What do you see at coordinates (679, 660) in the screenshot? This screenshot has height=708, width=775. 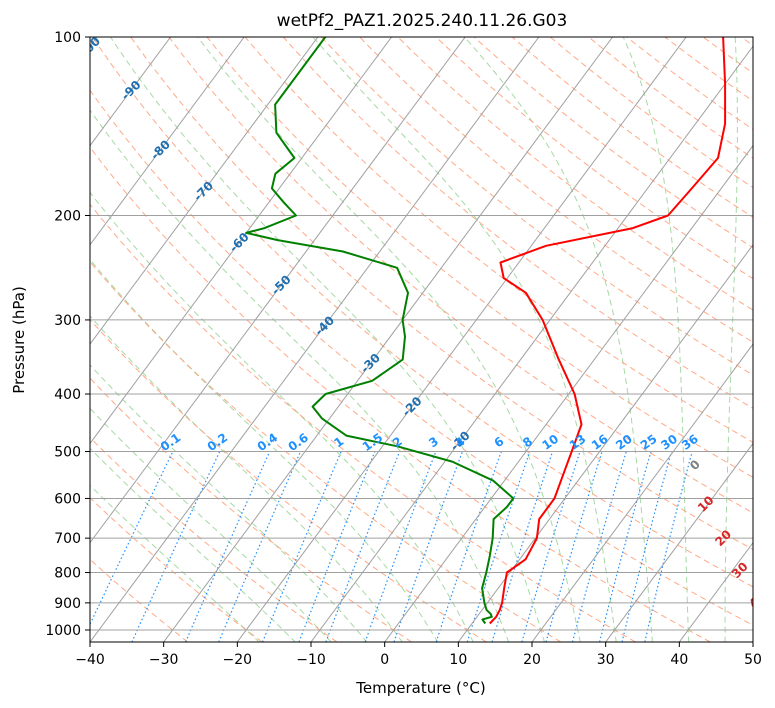 I see `x-tick-label: 40` at bounding box center [679, 660].